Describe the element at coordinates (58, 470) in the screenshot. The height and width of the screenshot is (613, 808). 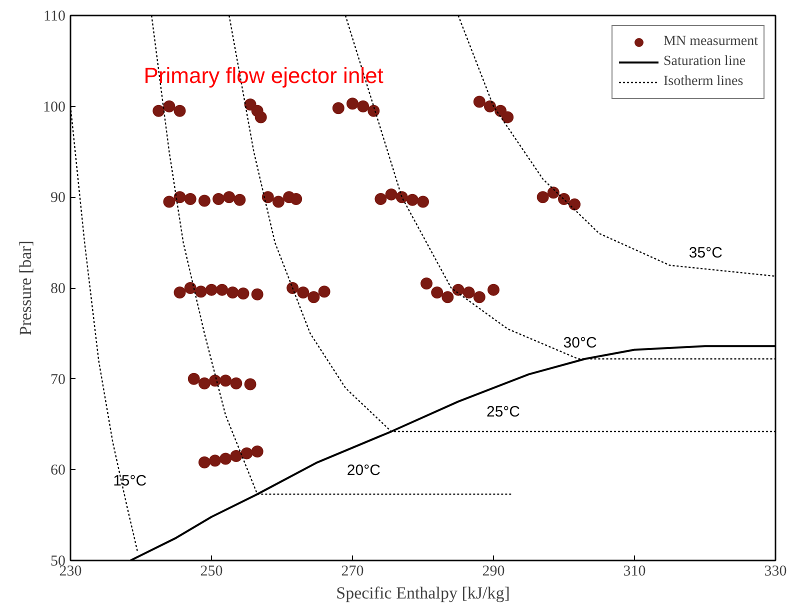
I see `y-tick-label: 60` at that location.